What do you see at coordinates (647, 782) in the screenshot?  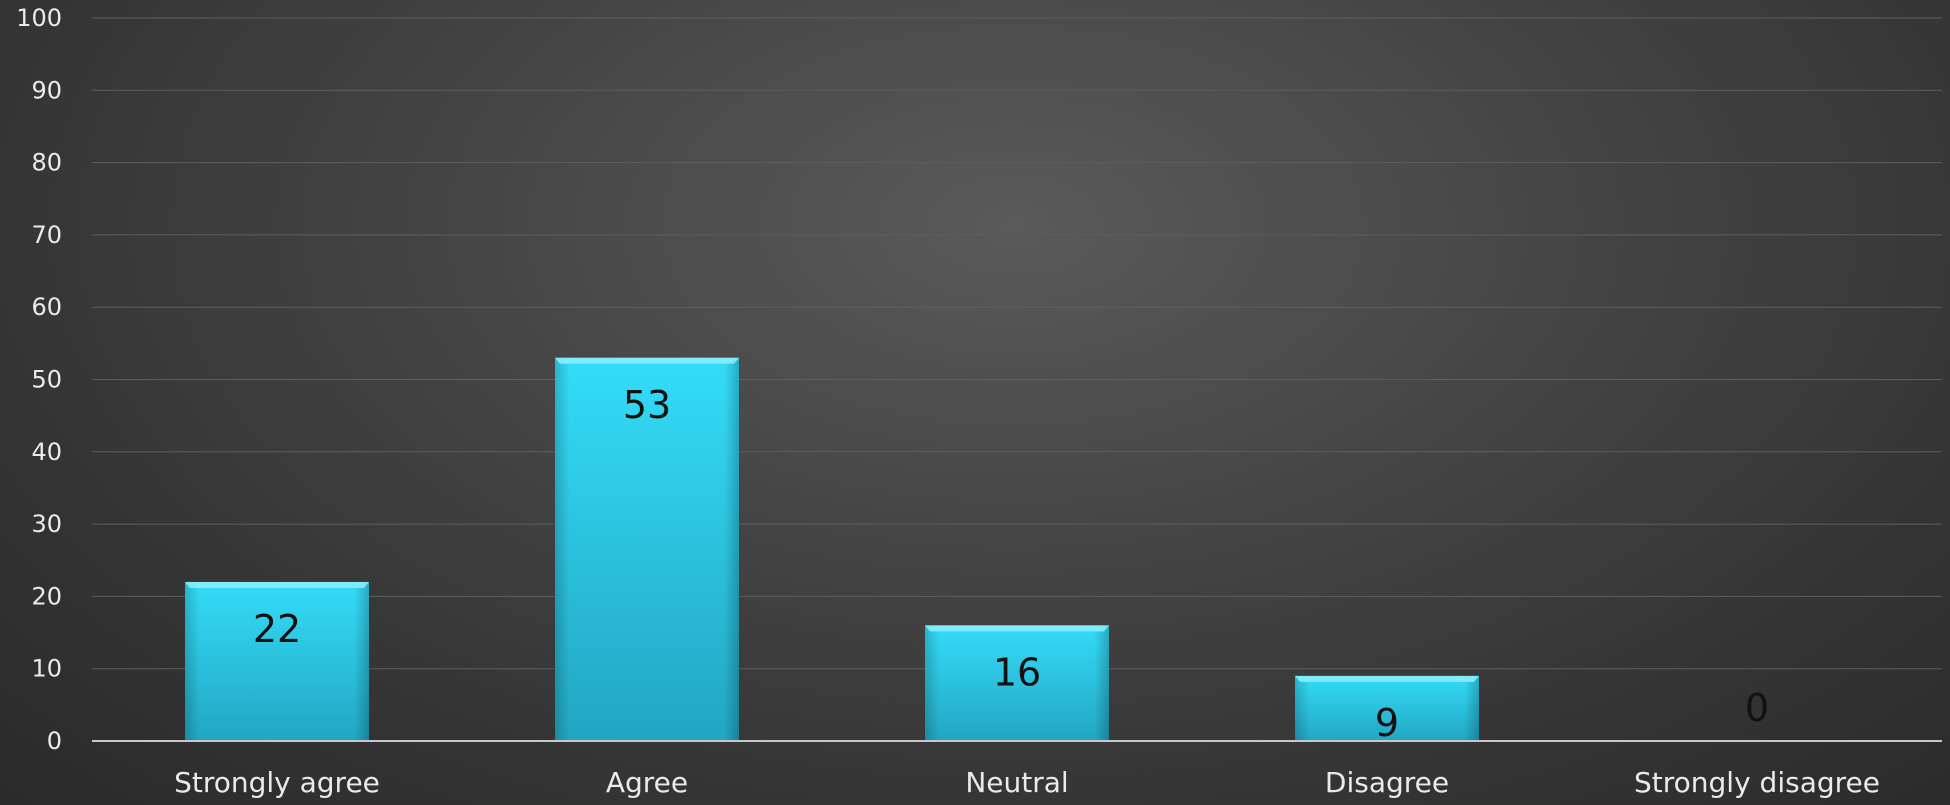 I see `x-category-label: Agree` at bounding box center [647, 782].